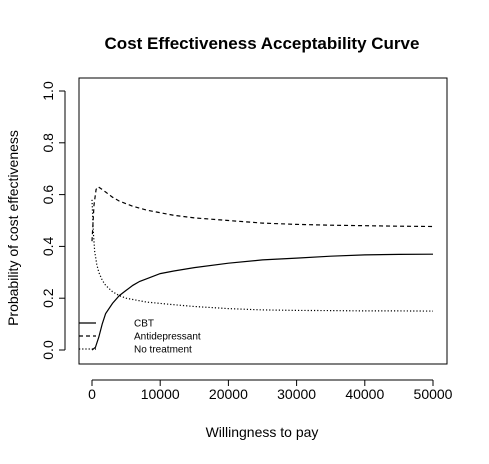 Image resolution: width=489 pixels, height=464 pixels. What do you see at coordinates (48, 298) in the screenshot?
I see `y-tick-label: 0.2` at bounding box center [48, 298].